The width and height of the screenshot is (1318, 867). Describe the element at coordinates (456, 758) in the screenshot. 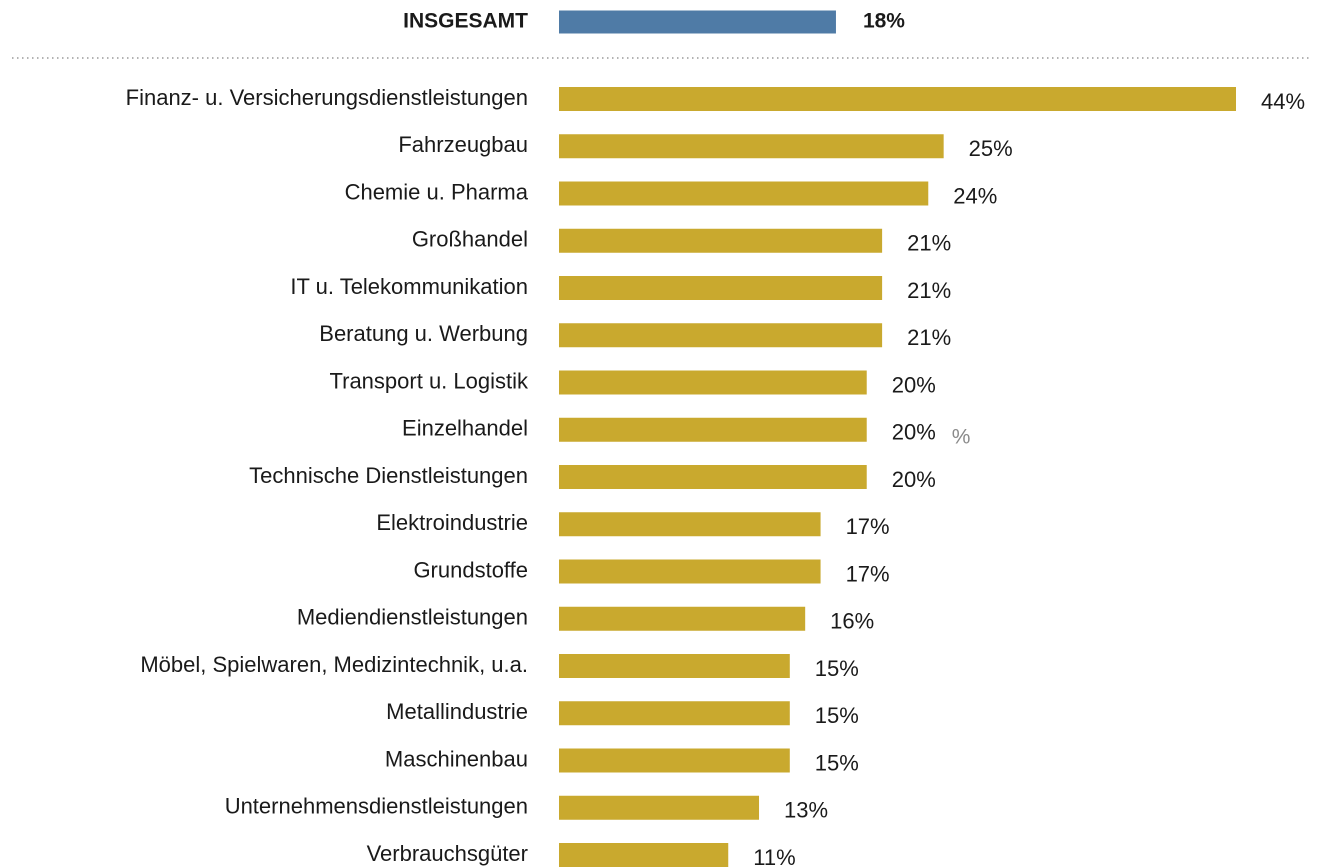

I see `category-label: Maschinenbau` at that location.